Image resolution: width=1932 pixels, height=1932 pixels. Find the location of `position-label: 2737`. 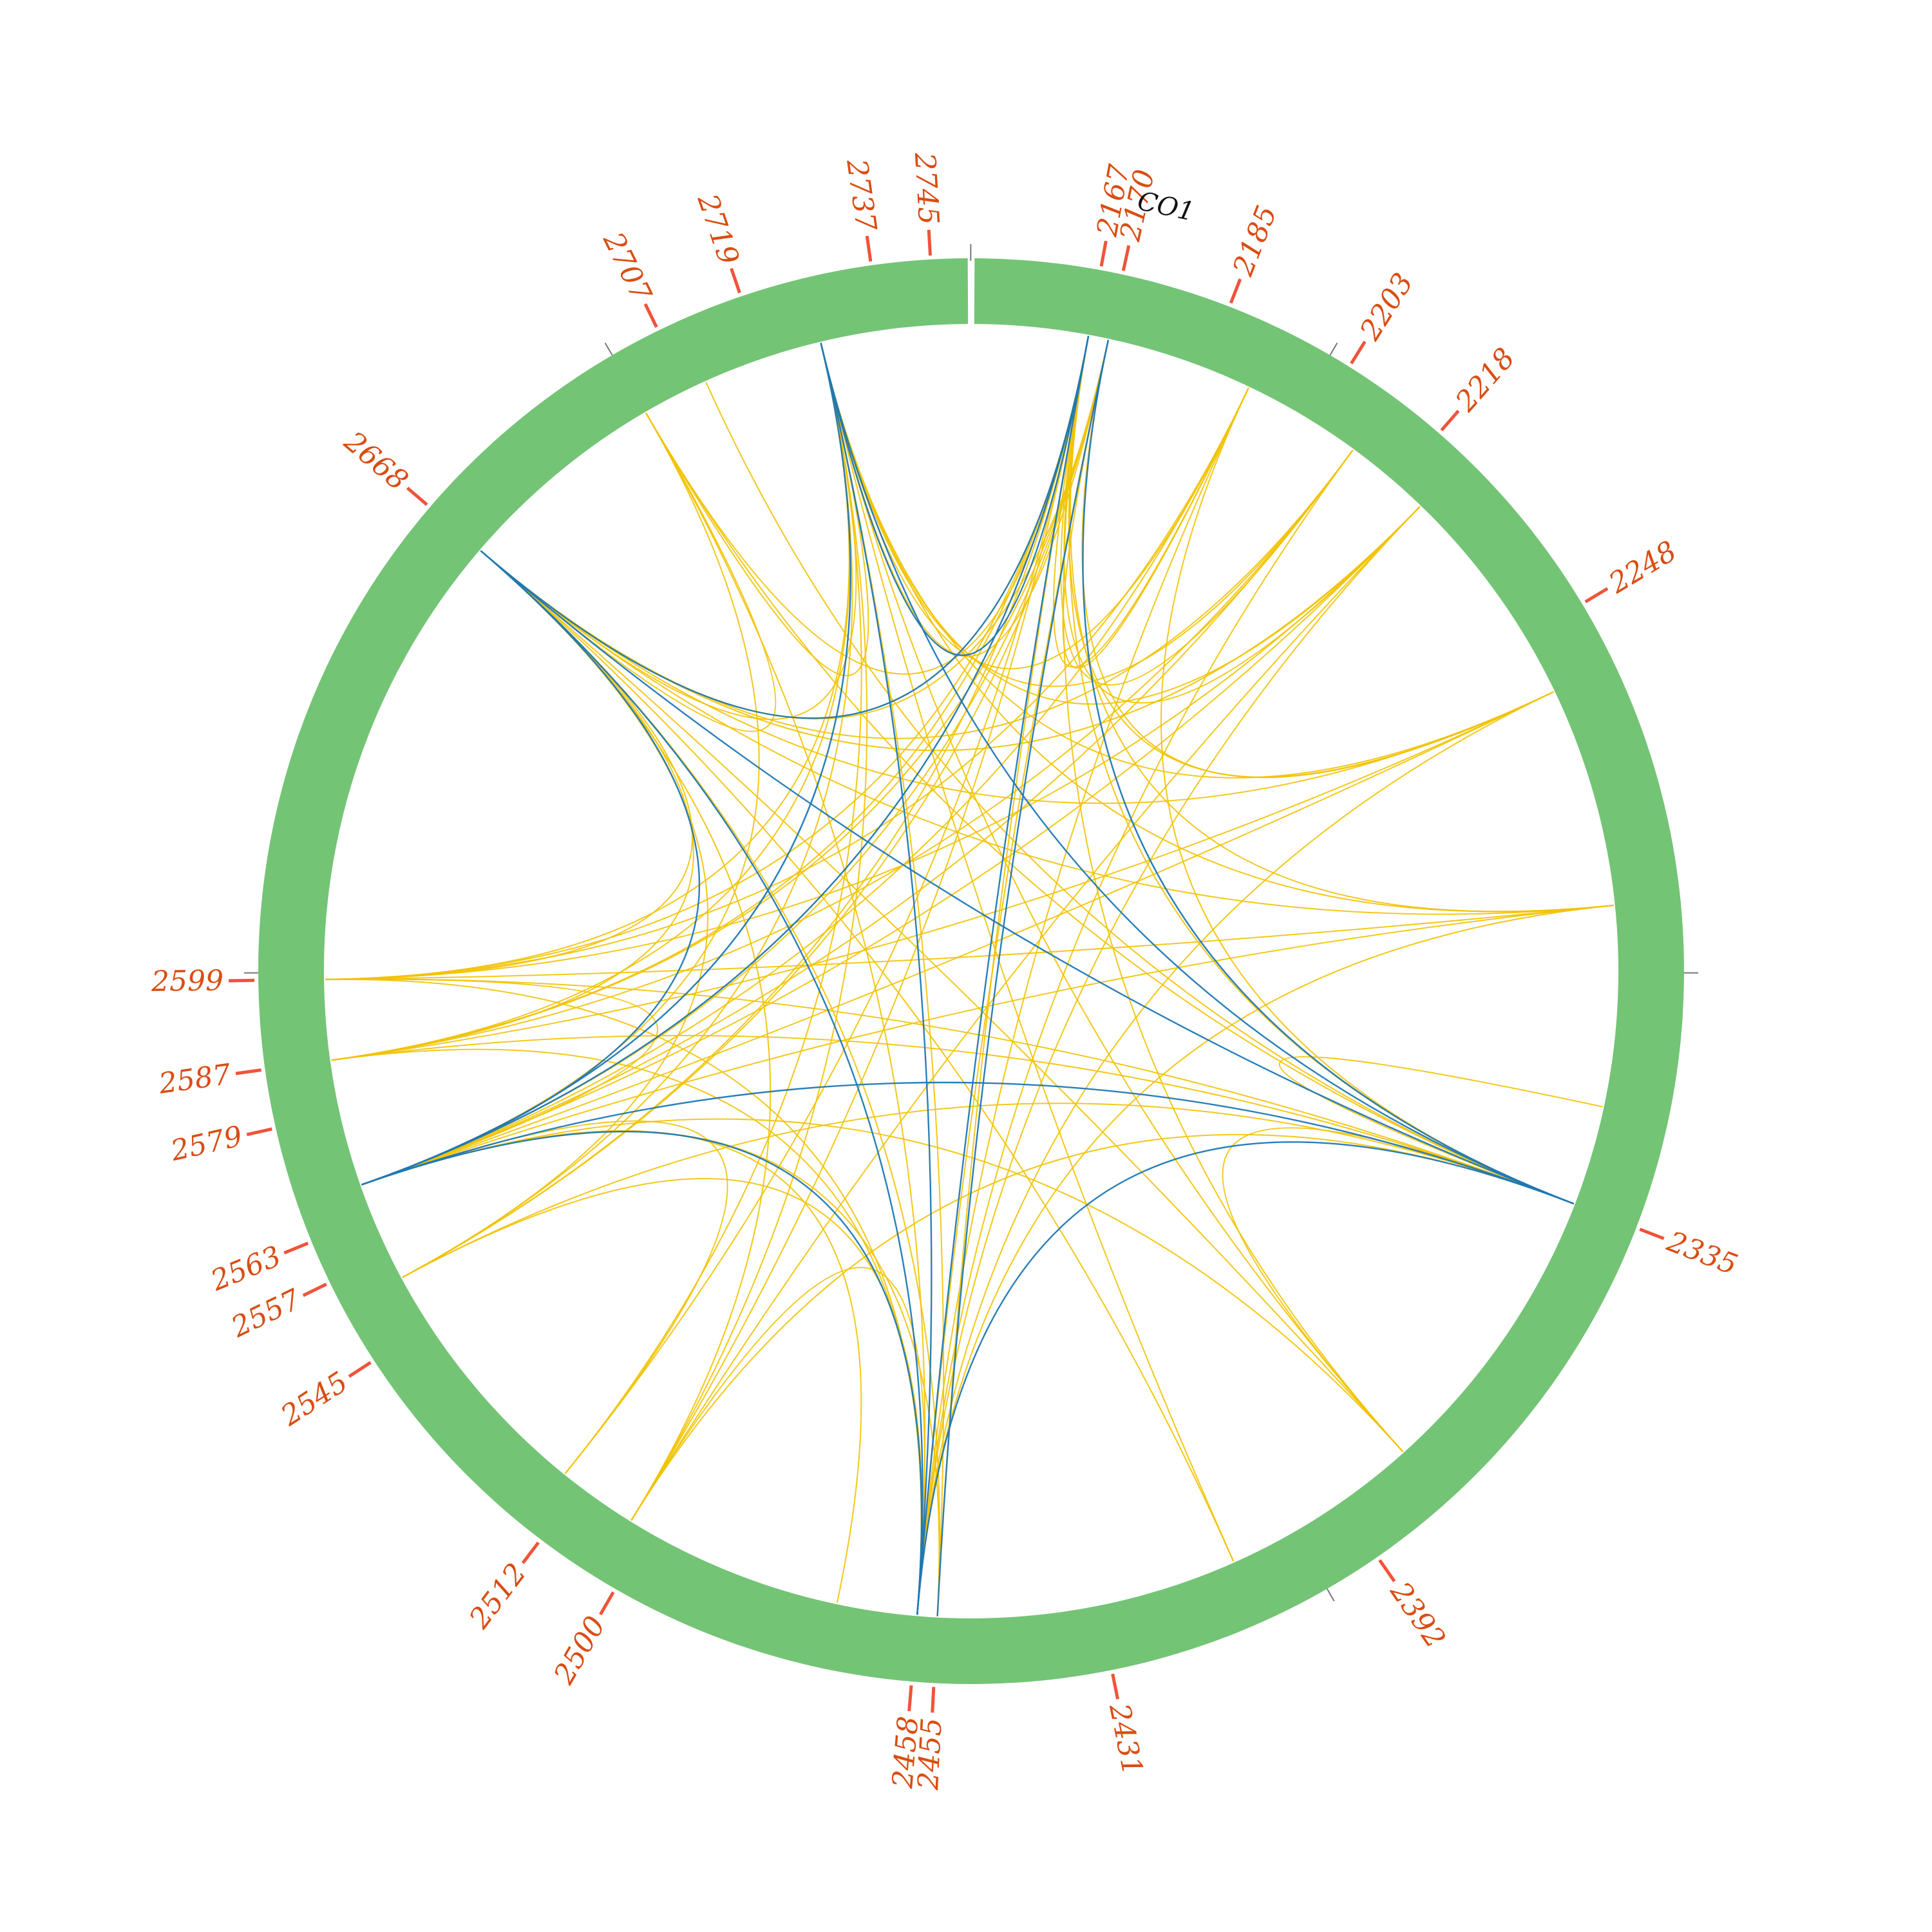

position-label: 2737 is located at coordinates (861, 194).